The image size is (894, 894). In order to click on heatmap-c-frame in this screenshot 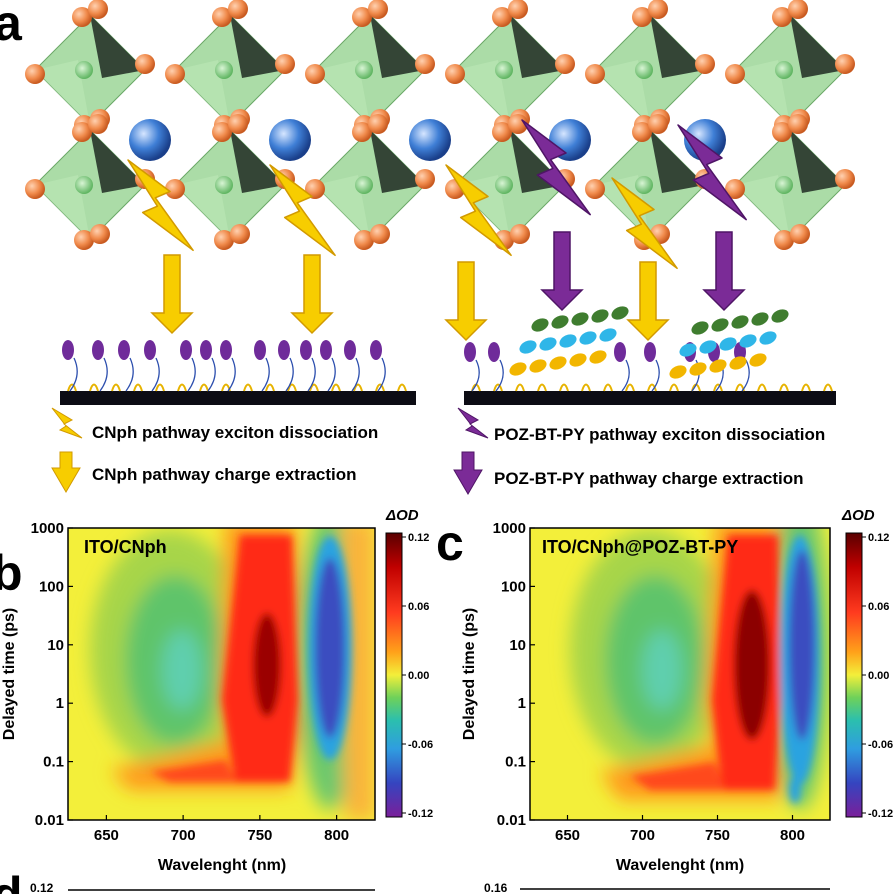, I will do `click(680, 674)`.